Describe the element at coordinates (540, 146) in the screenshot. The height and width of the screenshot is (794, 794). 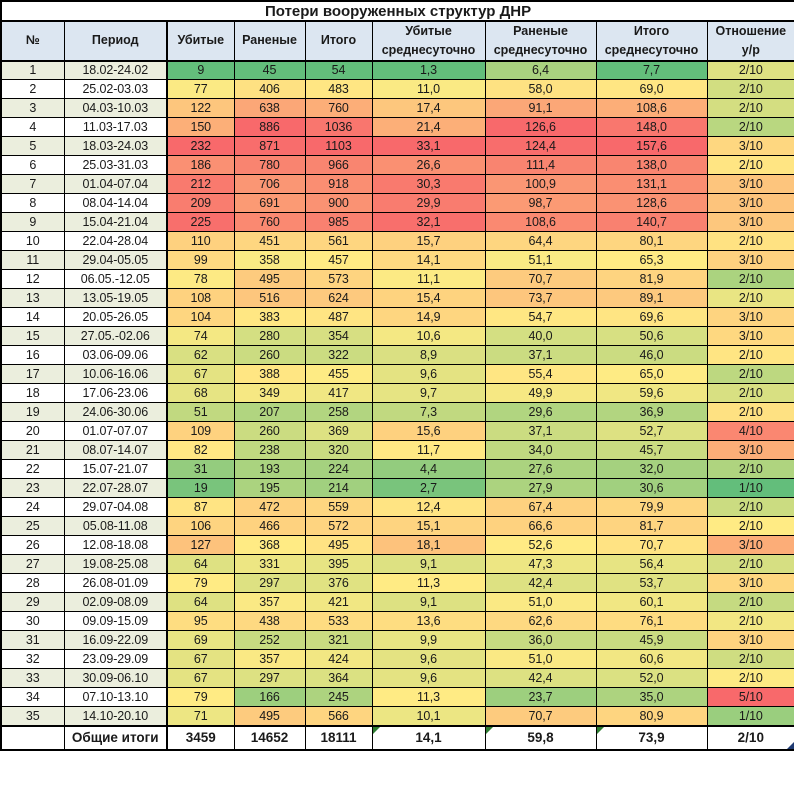
I see `cell-wounded-daily: 124,4` at that location.